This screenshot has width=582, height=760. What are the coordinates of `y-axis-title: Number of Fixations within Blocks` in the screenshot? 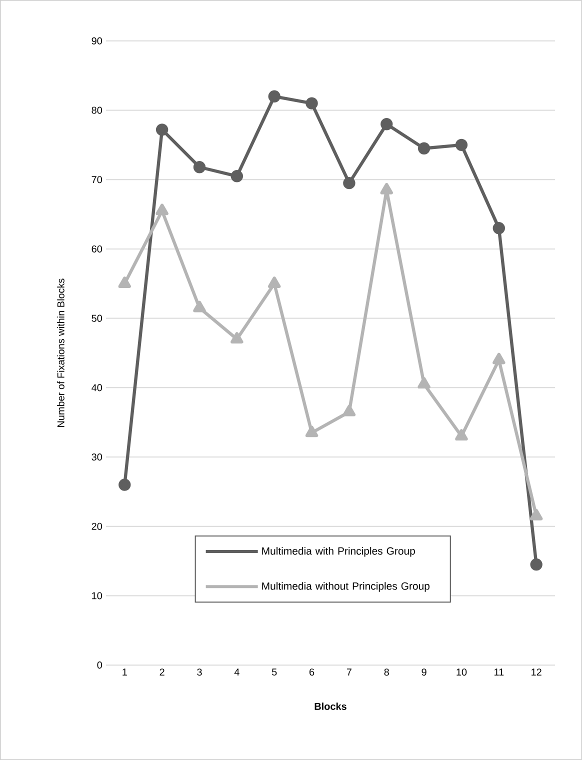 It's located at (60, 352).